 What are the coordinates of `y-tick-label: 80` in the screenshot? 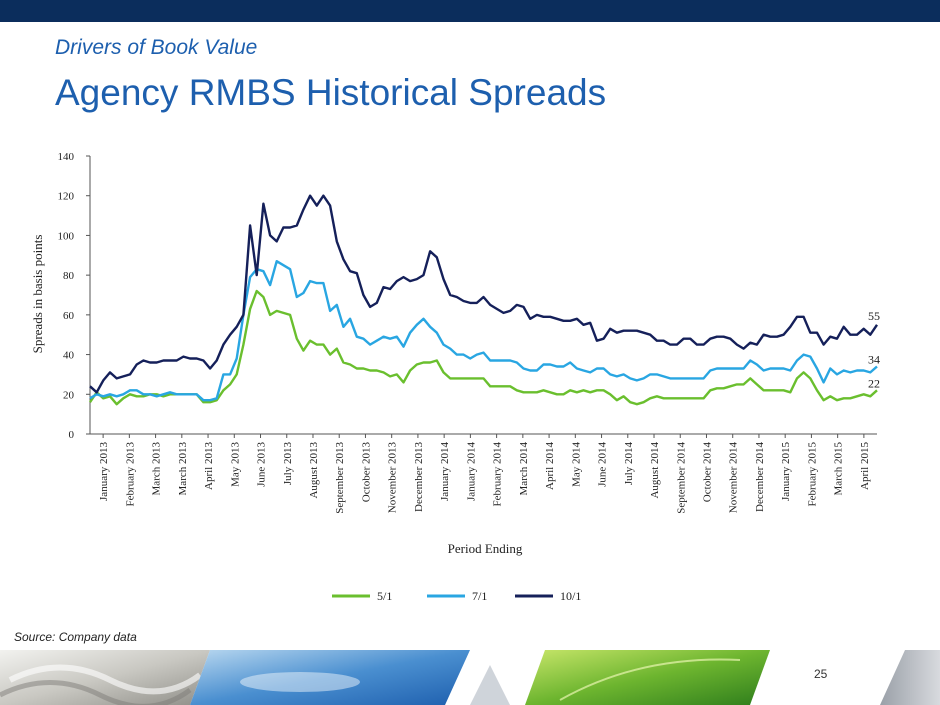 It's located at (69, 276).